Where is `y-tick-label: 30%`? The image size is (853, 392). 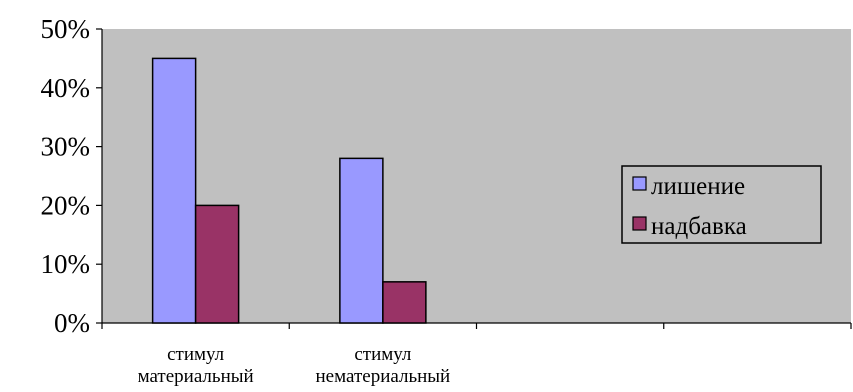
y-tick-label: 30% is located at coordinates (66, 147).